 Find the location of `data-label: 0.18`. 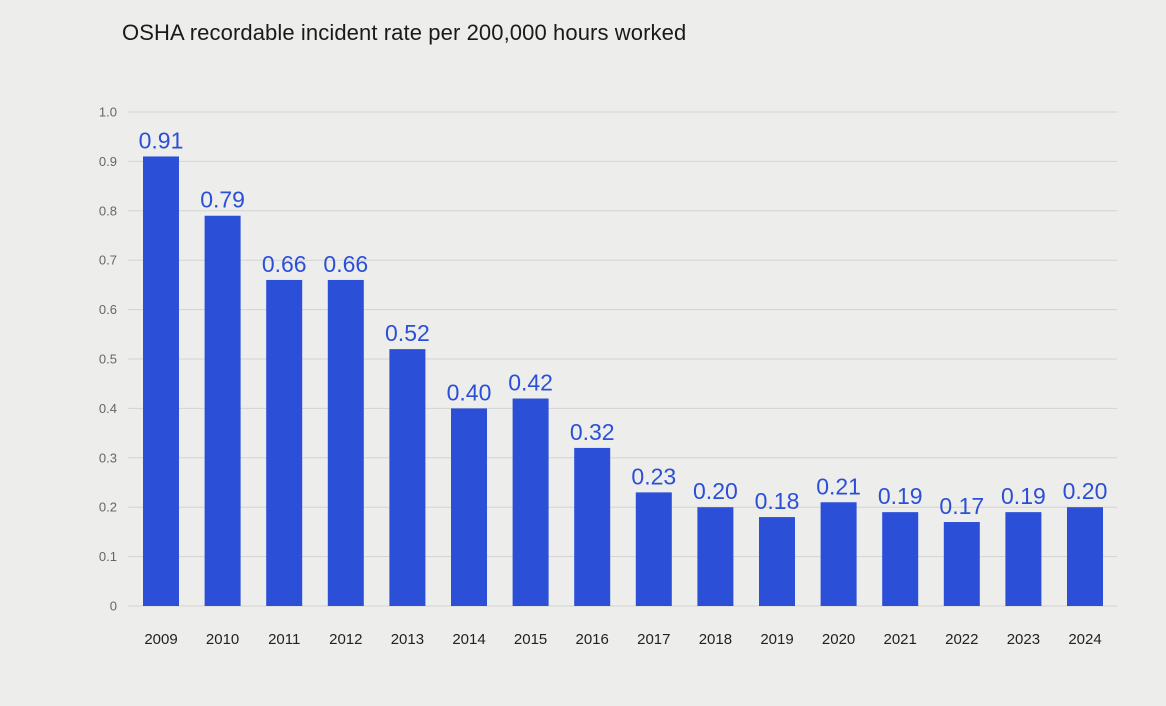

data-label: 0.18 is located at coordinates (777, 501).